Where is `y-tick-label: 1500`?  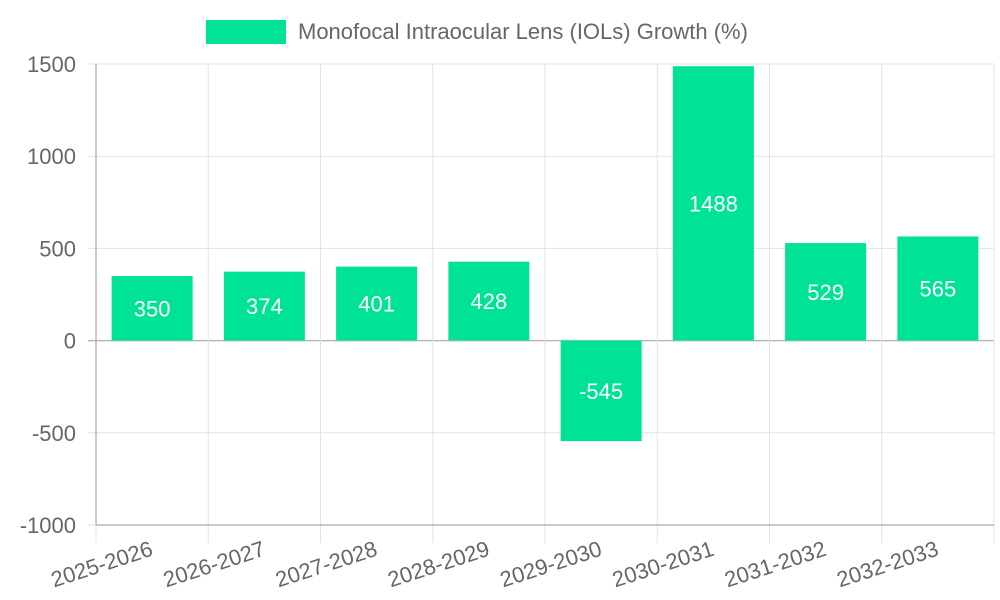 y-tick-label: 1500 is located at coordinates (51, 64).